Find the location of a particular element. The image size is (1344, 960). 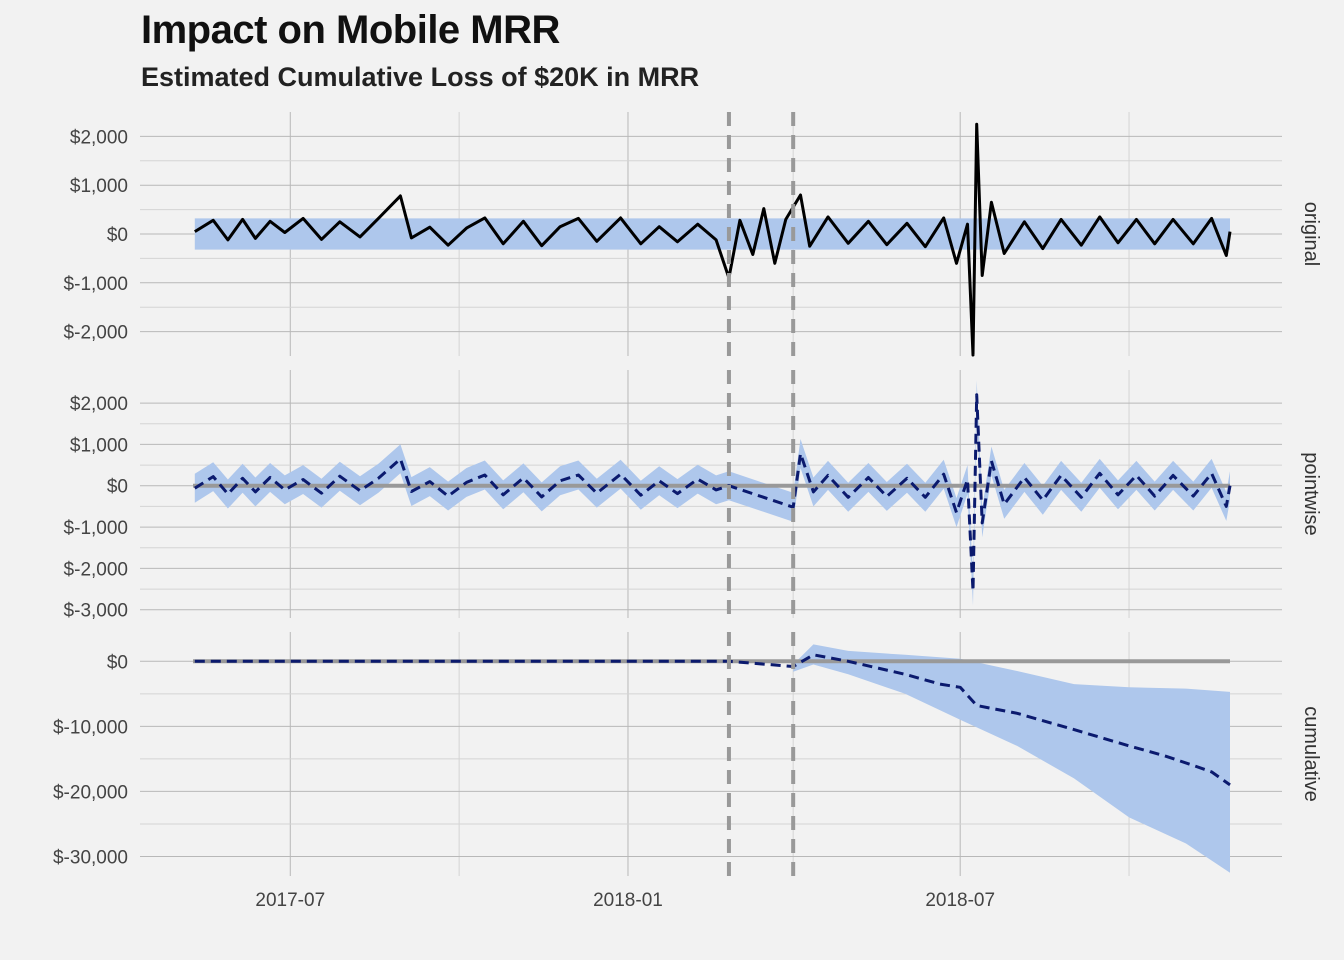

y-tick-label: $-20,000 is located at coordinates (90, 792).